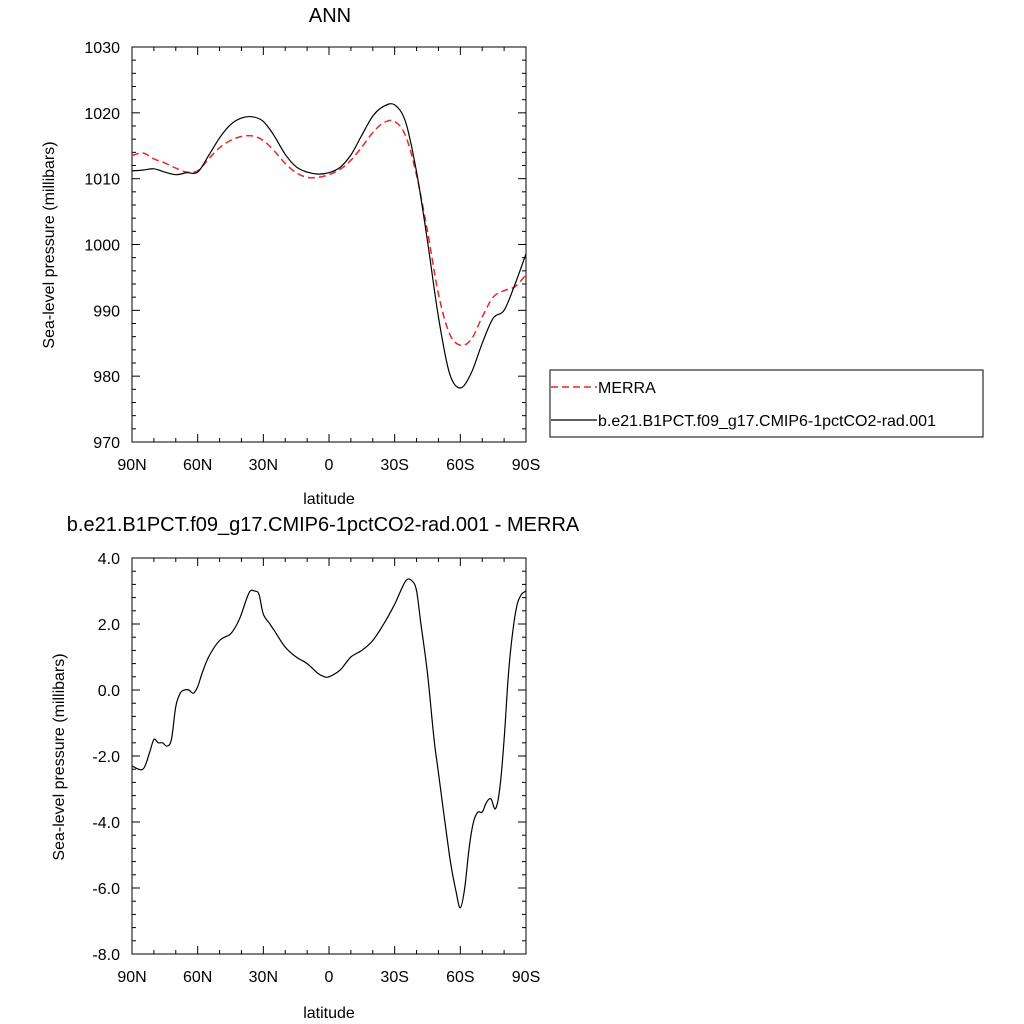 This screenshot has width=1024, height=1024. I want to click on top-chart-ticks, so click(329, 244).